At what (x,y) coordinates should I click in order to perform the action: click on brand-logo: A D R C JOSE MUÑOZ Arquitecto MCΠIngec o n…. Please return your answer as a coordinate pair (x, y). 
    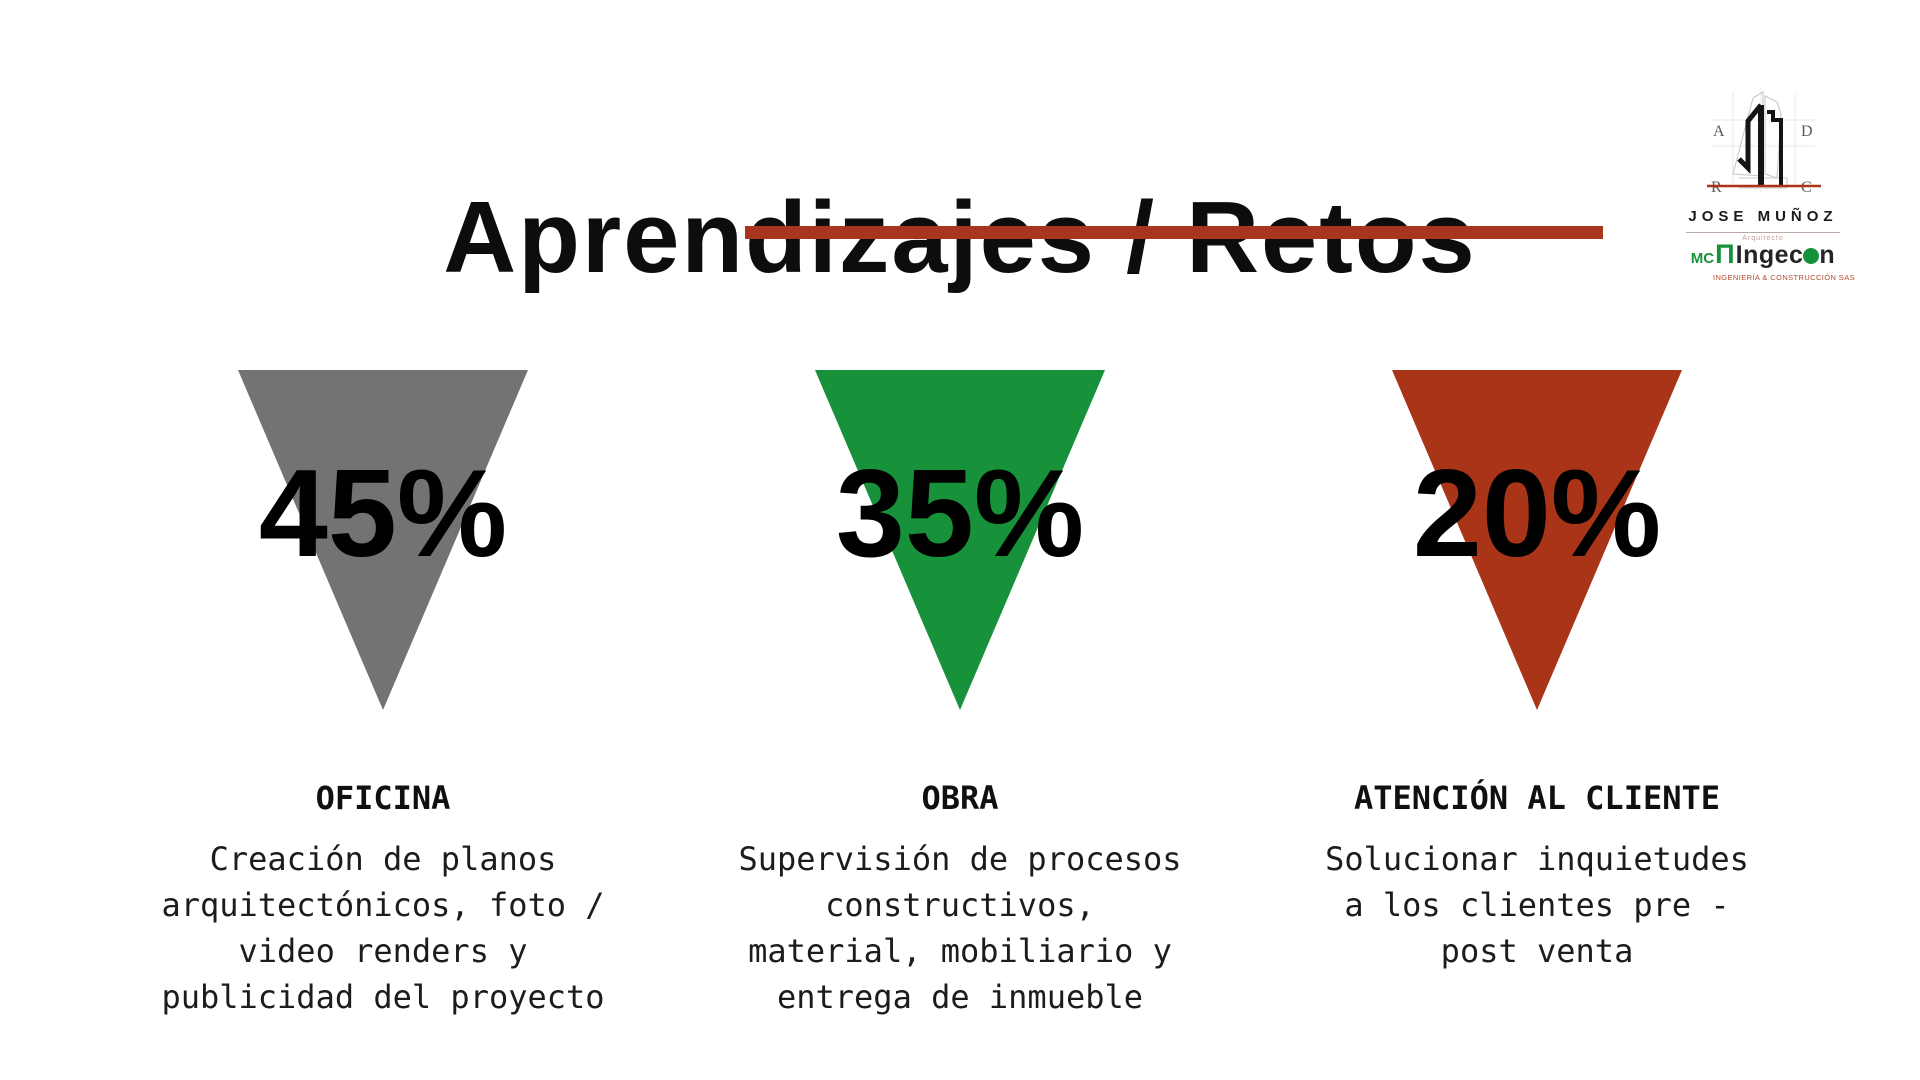
    Looking at the image, I should click on (1763, 181).